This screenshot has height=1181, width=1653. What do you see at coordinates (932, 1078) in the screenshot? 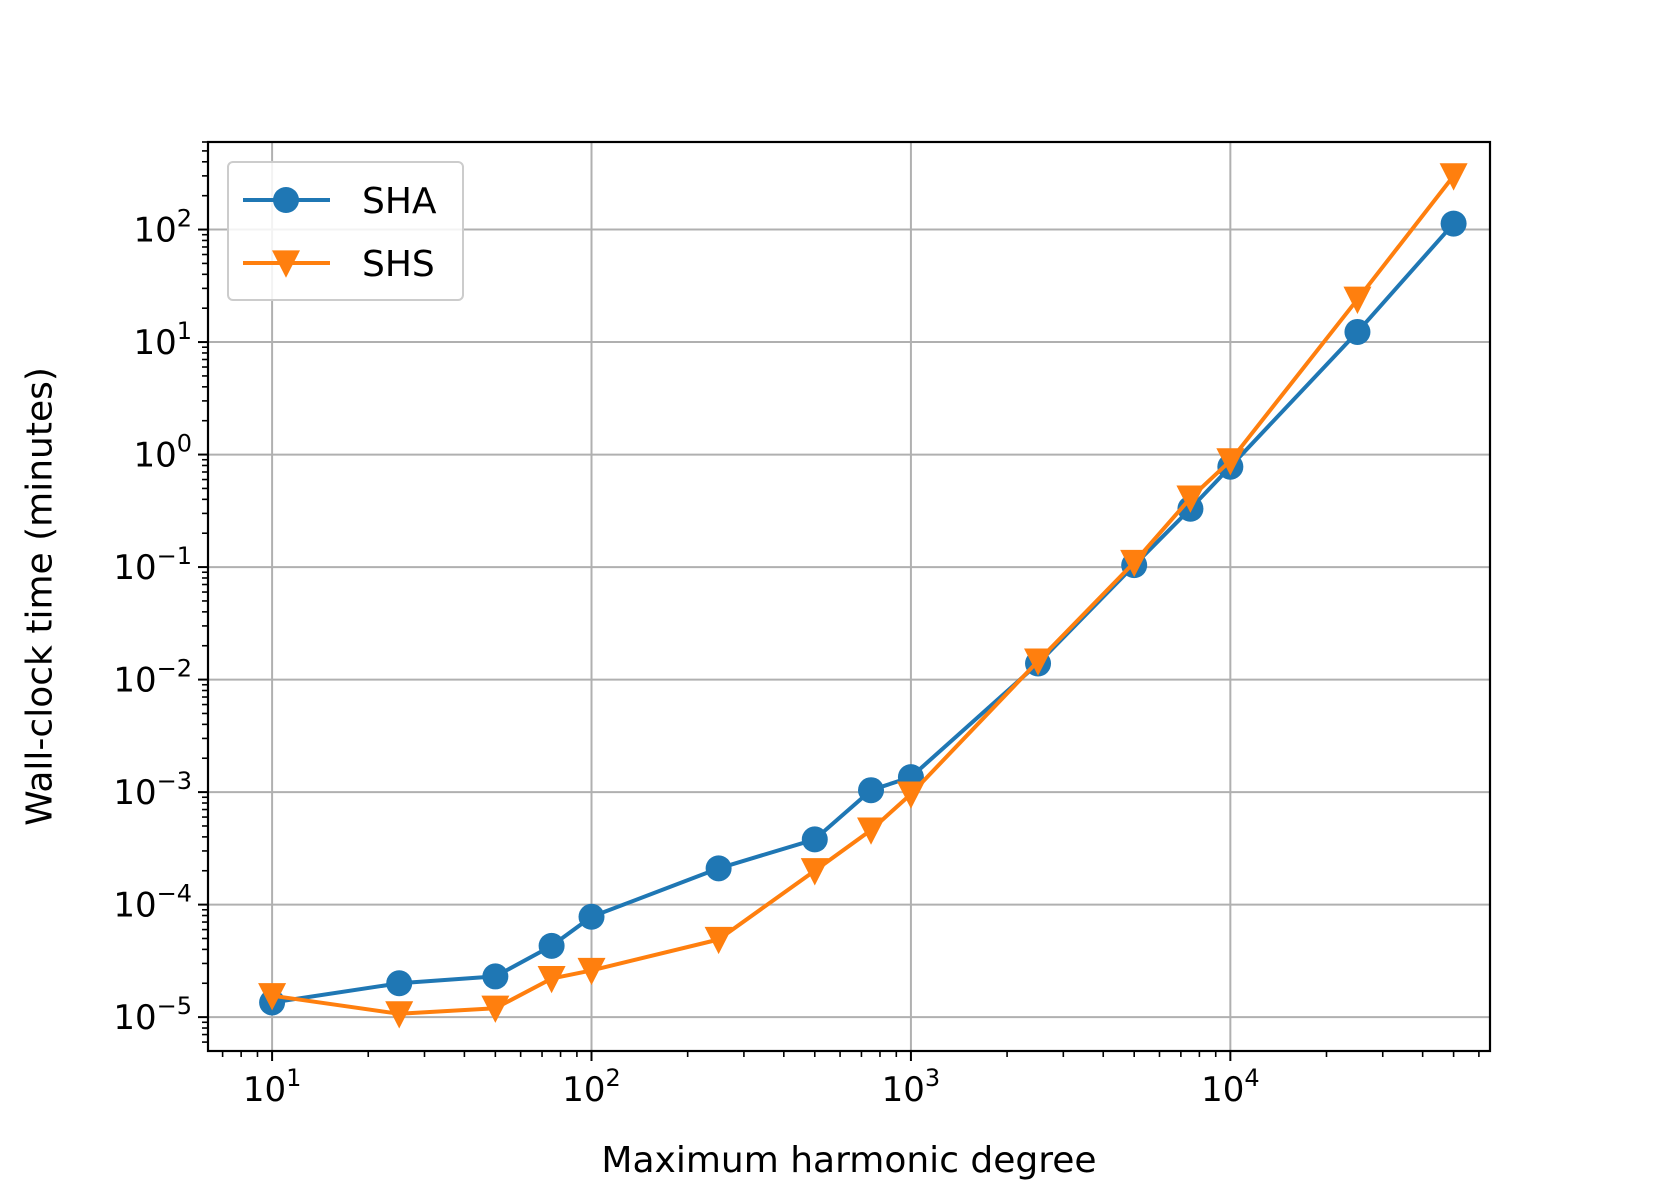
I see `x-tick-exponent: 3` at bounding box center [932, 1078].